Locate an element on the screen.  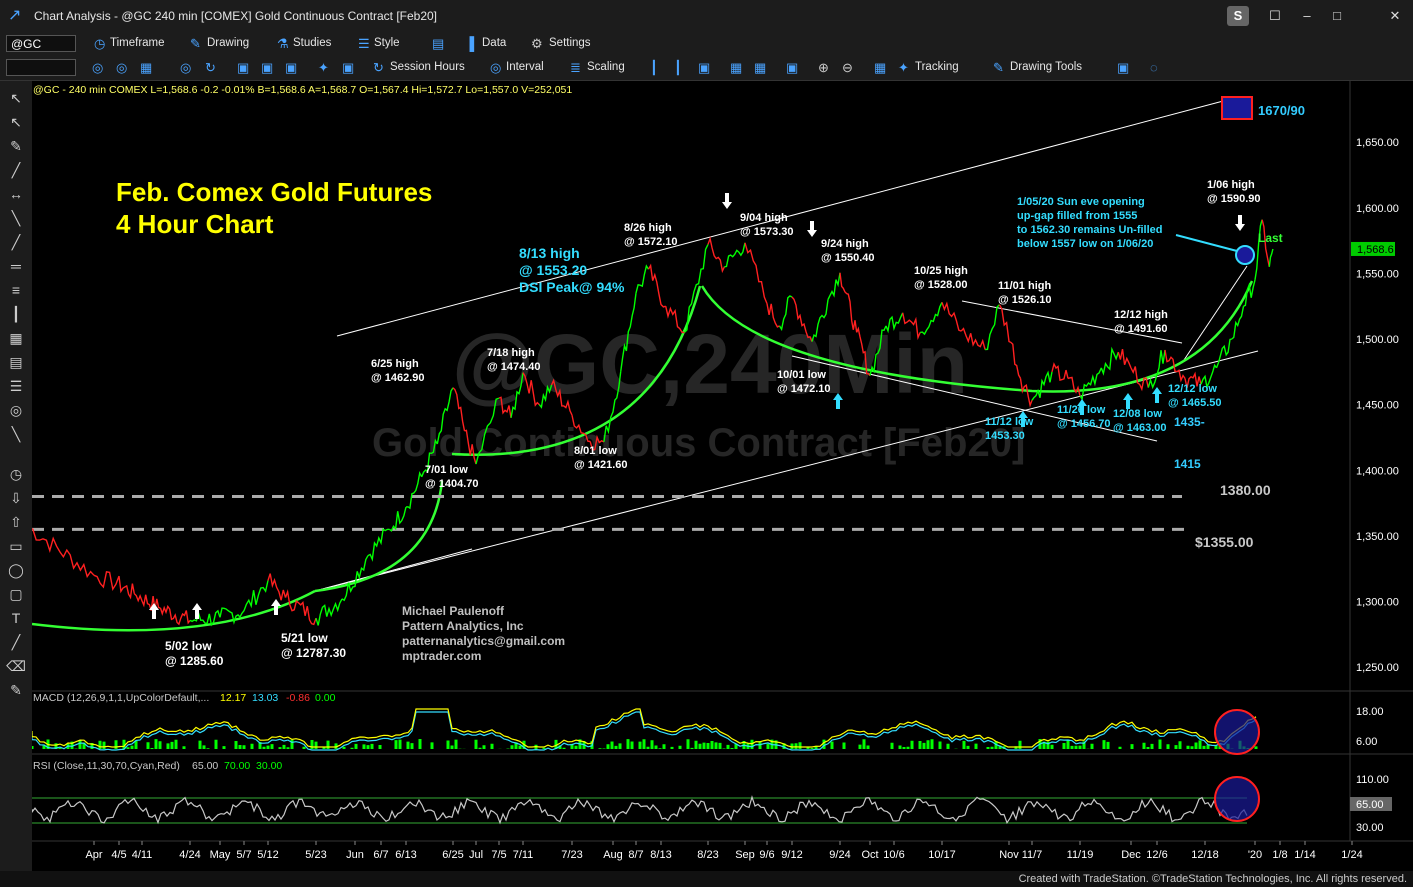
interval-input is located at coordinates (41, 67).